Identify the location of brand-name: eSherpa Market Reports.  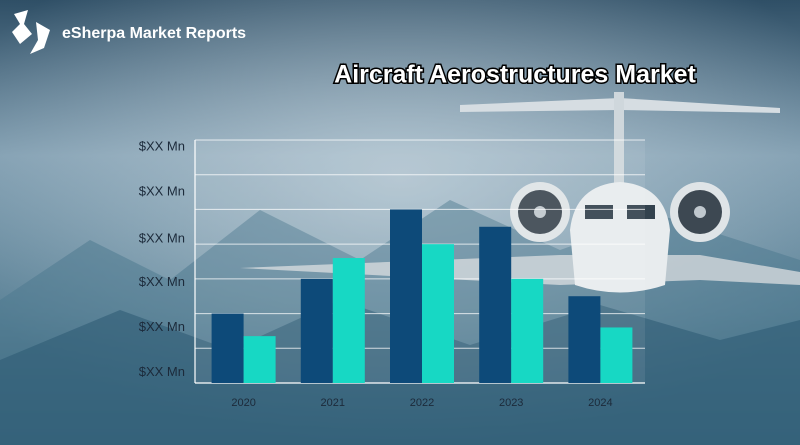
(154, 33).